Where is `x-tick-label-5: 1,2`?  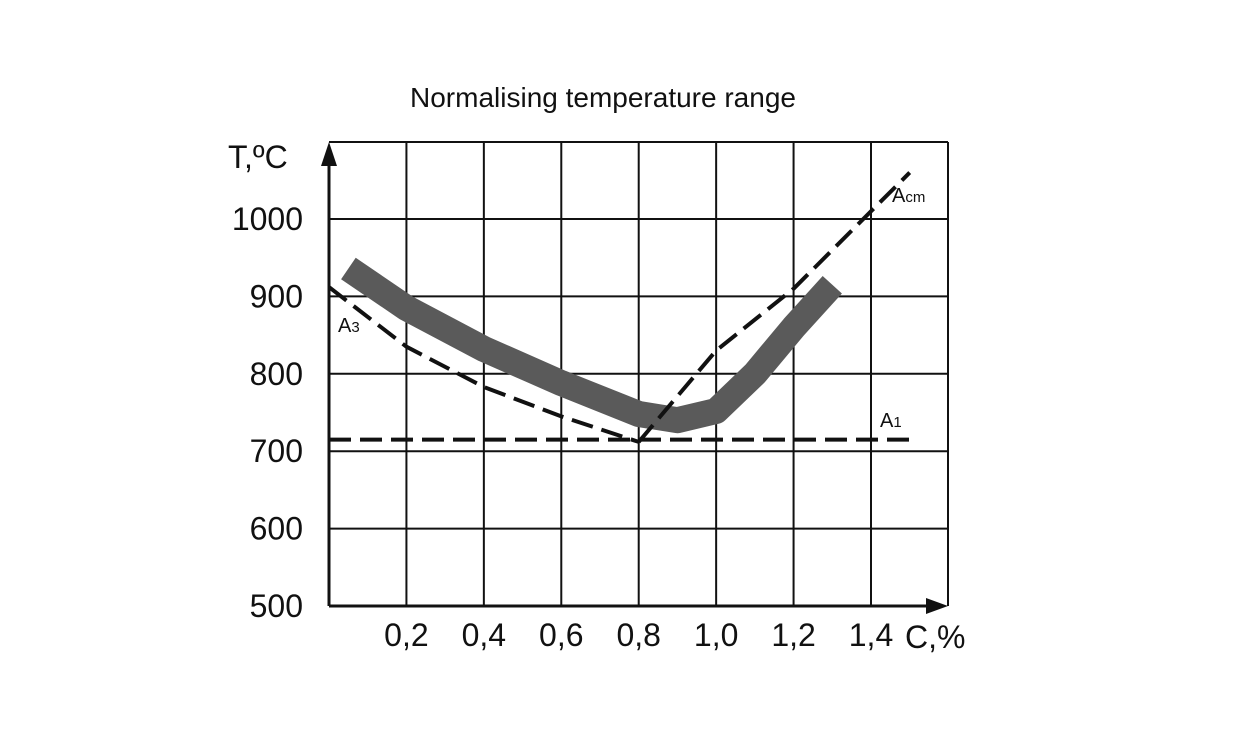 x-tick-label-5: 1,2 is located at coordinates (793, 635).